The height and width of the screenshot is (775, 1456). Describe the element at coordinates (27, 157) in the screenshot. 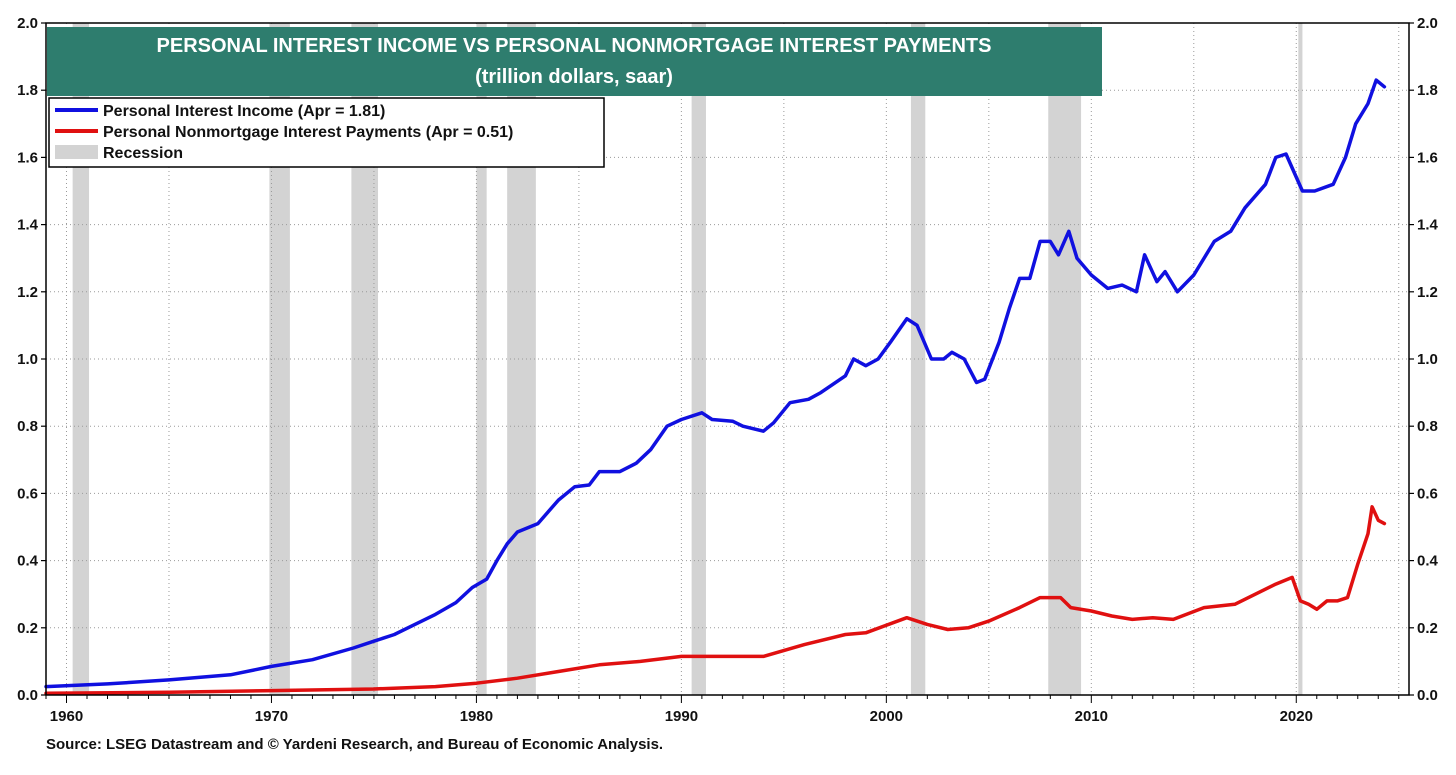

I see `y-tick-label-left: 1.6` at that location.